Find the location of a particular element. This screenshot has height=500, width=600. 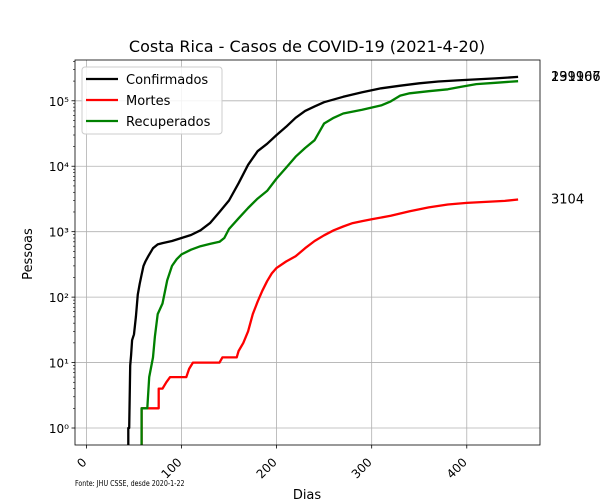

legend-label-confirmados: Confirmados is located at coordinates (167, 80).